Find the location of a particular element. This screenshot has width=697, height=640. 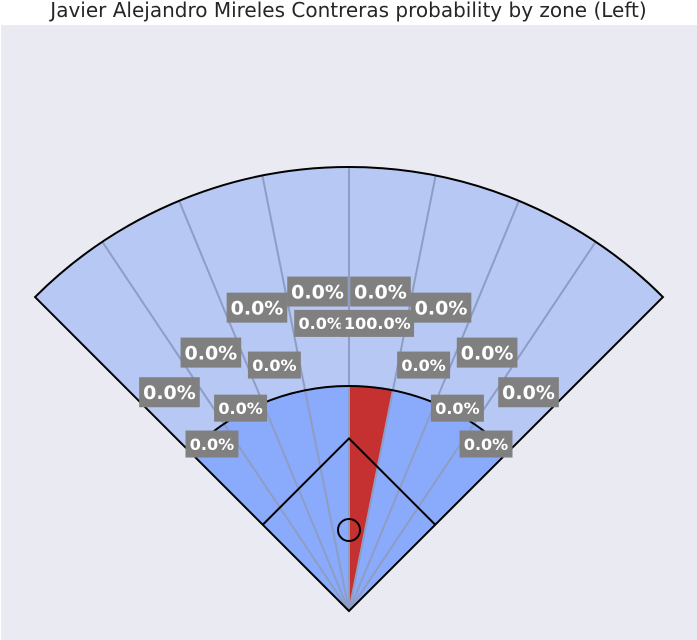

infield-label-8: 0.0% is located at coordinates (486, 444).